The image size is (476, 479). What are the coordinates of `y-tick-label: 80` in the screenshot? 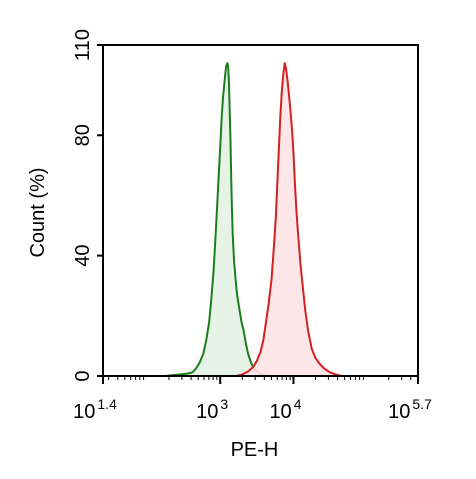 It's located at (83, 135).